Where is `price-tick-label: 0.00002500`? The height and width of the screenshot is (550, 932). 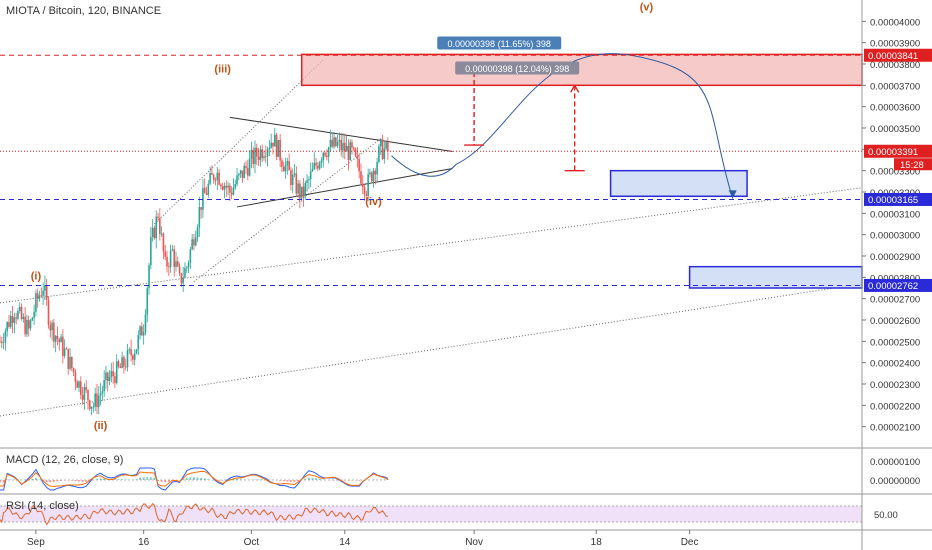
price-tick-label: 0.00002500 is located at coordinates (895, 342).